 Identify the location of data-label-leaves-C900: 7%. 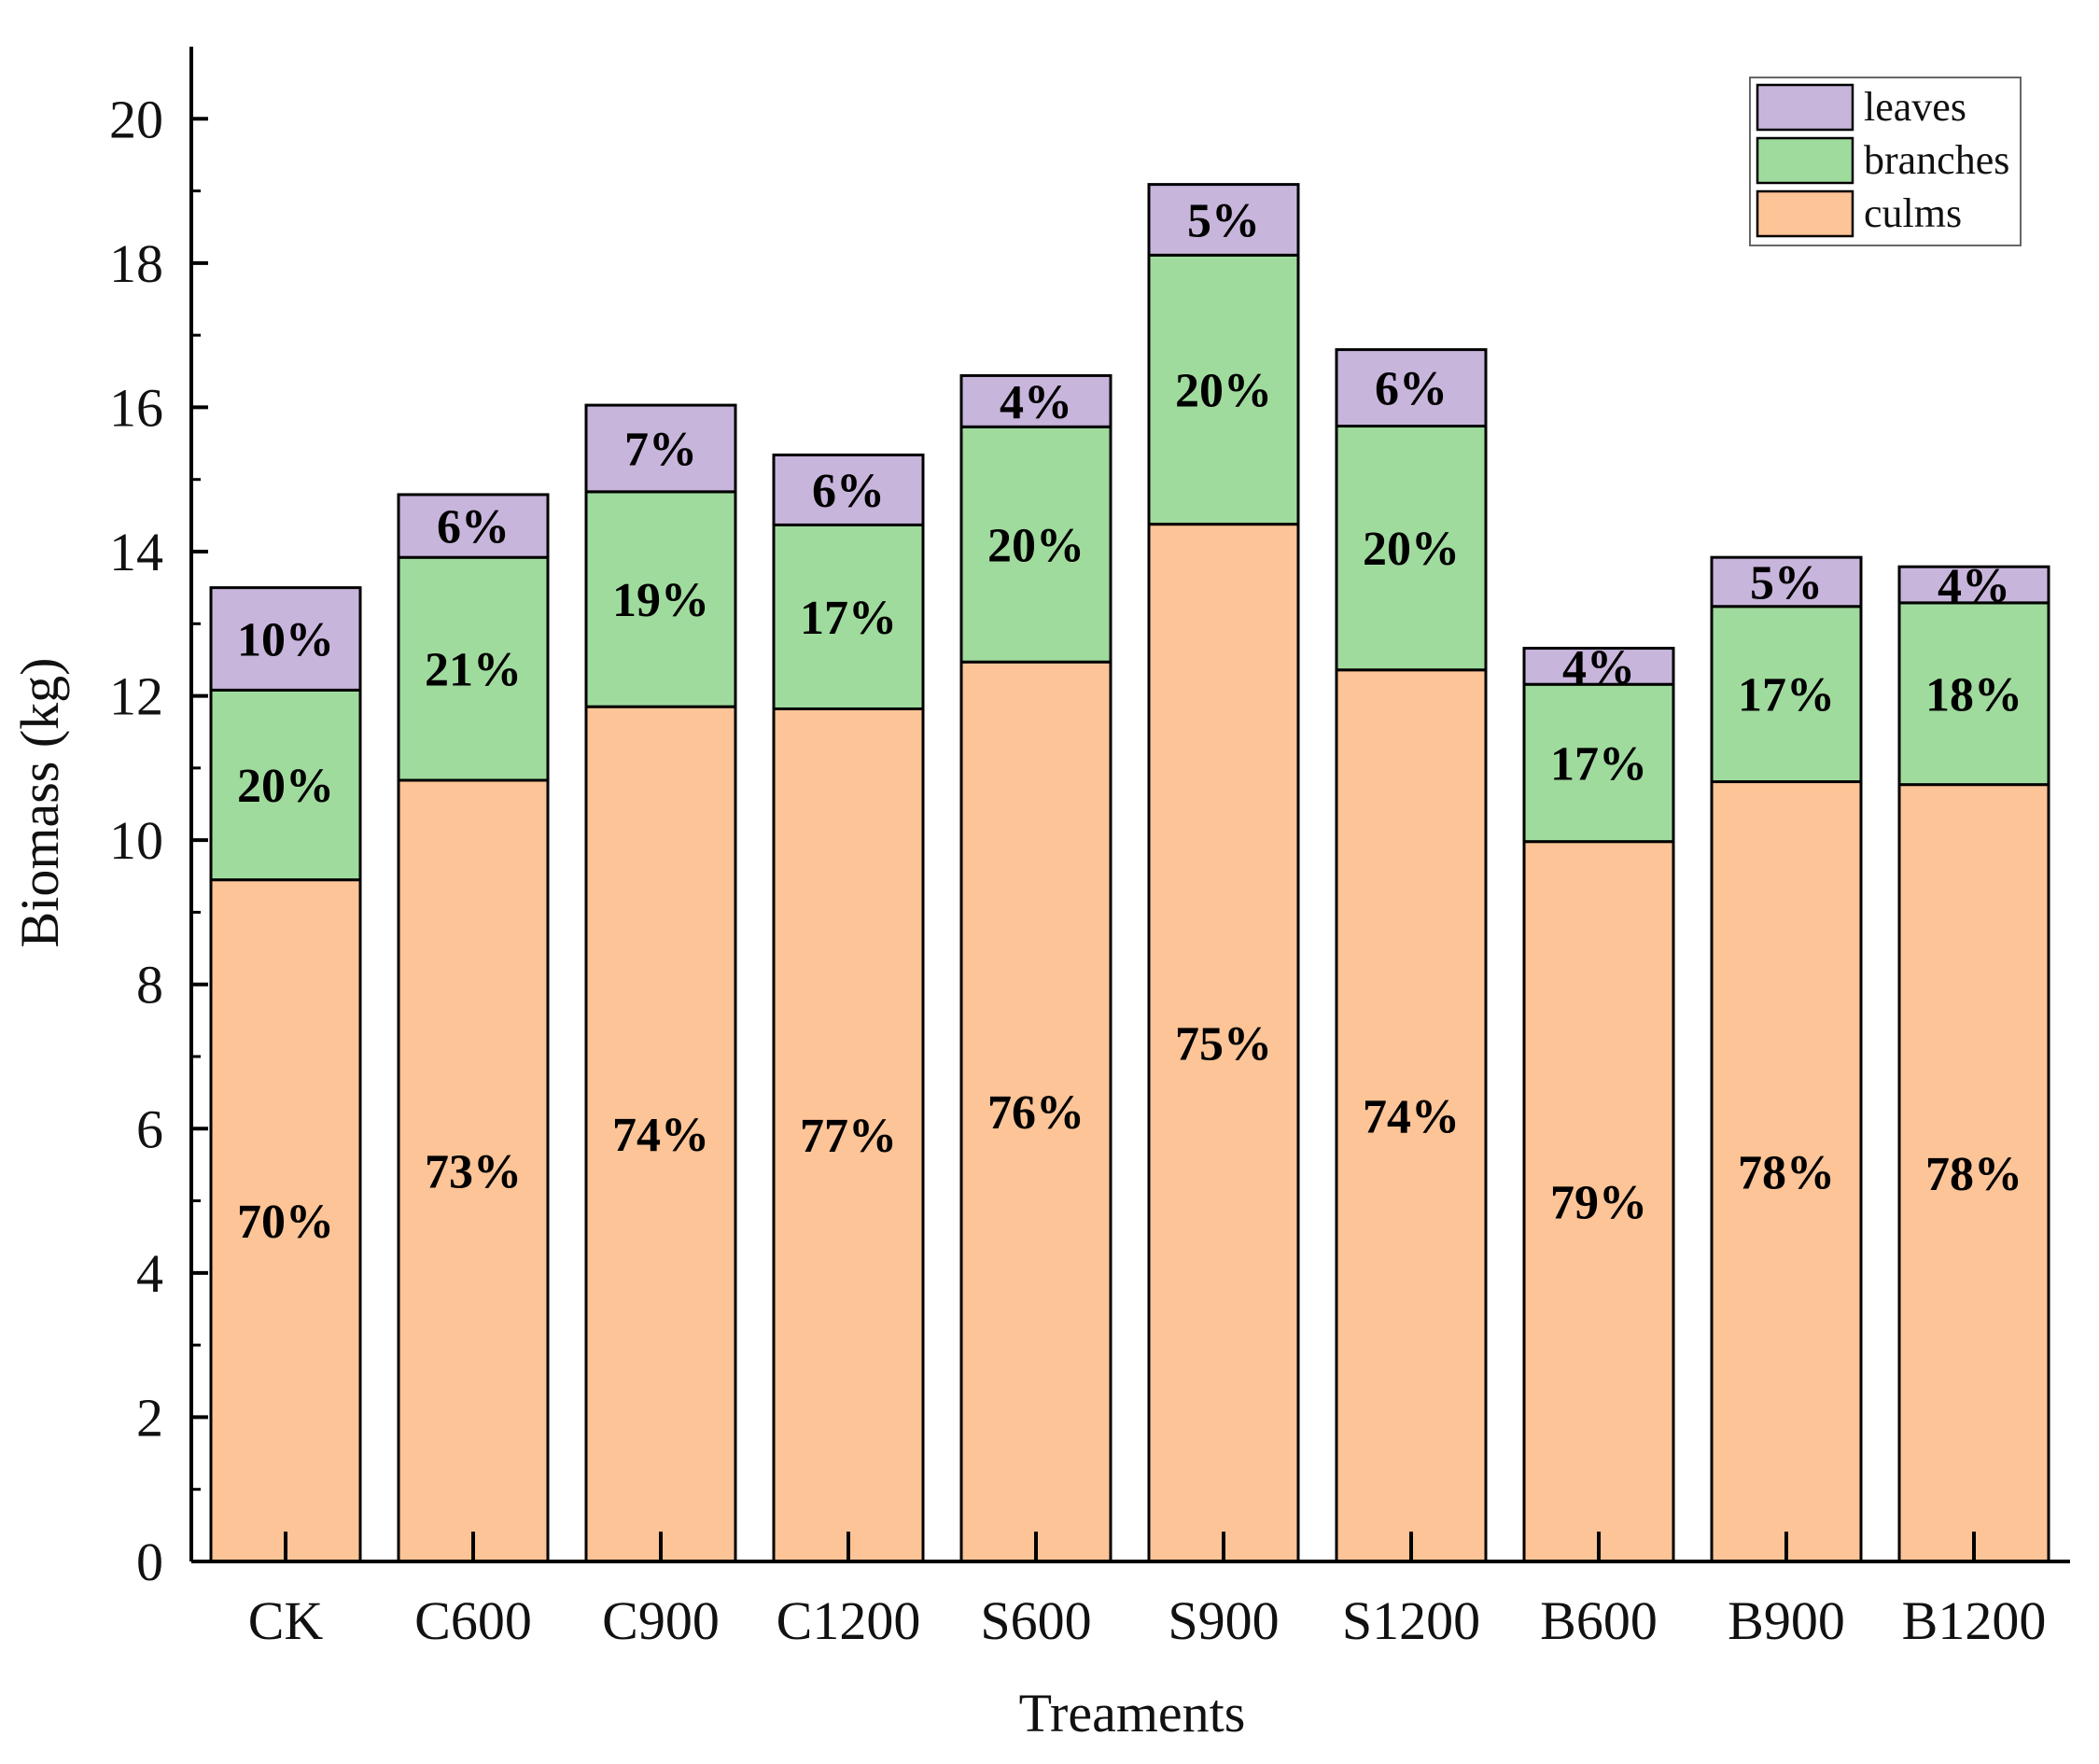
(661, 449).